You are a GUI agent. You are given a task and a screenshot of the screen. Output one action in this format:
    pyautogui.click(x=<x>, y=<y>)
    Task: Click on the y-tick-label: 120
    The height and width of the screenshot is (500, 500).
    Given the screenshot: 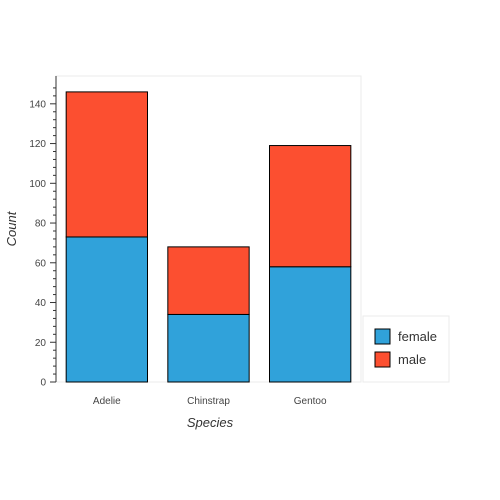 What is the action you would take?
    pyautogui.click(x=37, y=144)
    